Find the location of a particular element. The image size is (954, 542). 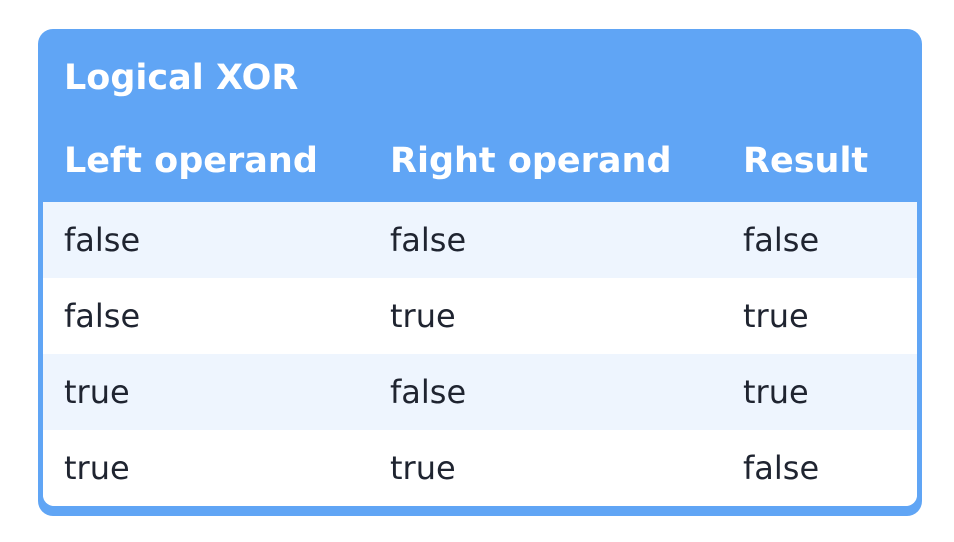

table-row: false true true is located at coordinates (480, 316).